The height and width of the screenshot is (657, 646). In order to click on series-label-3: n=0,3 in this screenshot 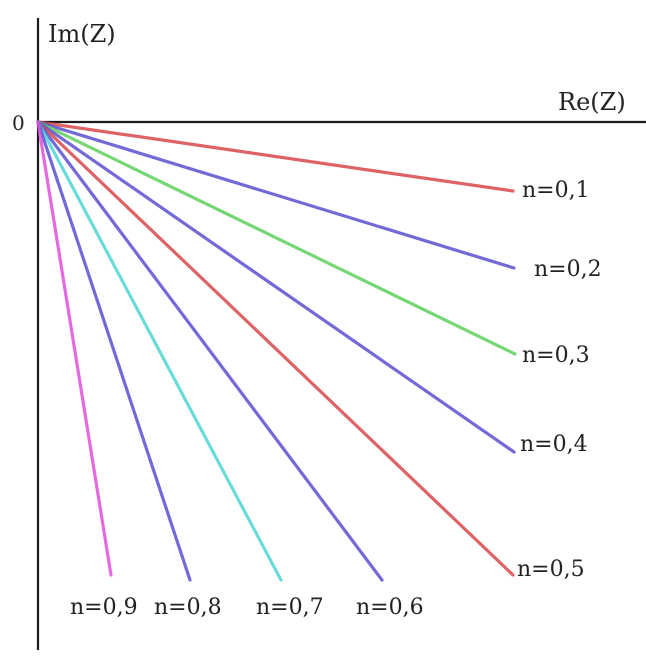, I will do `click(556, 355)`.